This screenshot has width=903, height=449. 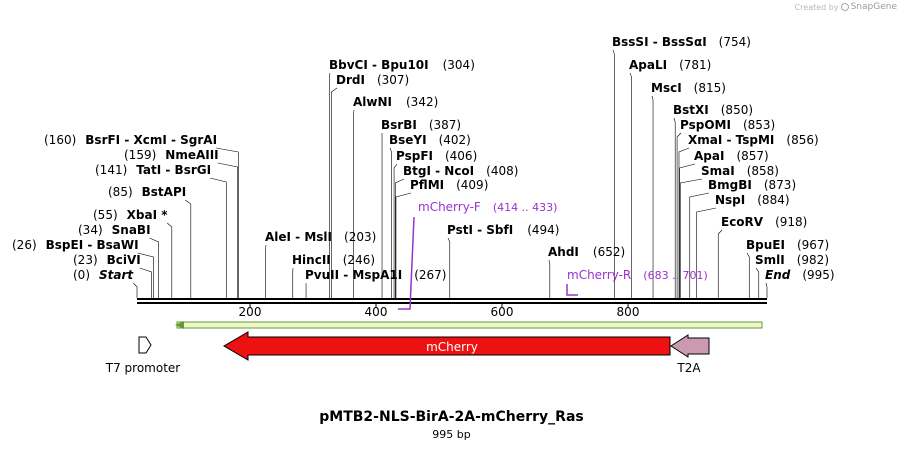 I want to click on site-label: BpuEI (967), so click(x=787, y=245).